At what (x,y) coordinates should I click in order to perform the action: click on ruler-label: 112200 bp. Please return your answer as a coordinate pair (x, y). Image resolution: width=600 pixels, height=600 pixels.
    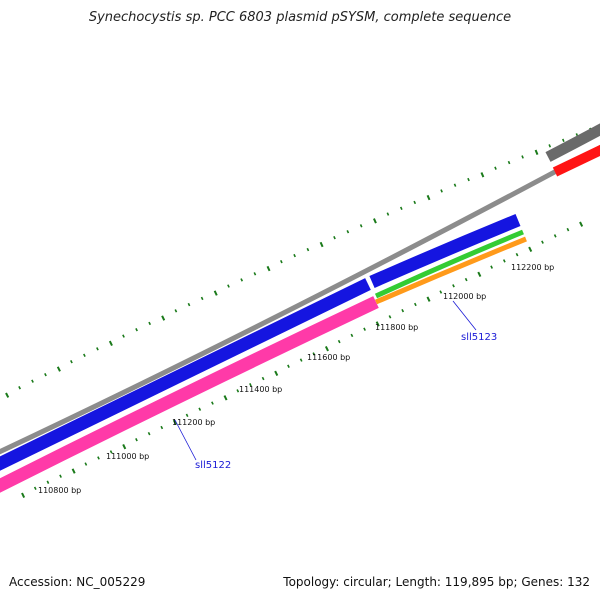
    Looking at the image, I should click on (532, 267).